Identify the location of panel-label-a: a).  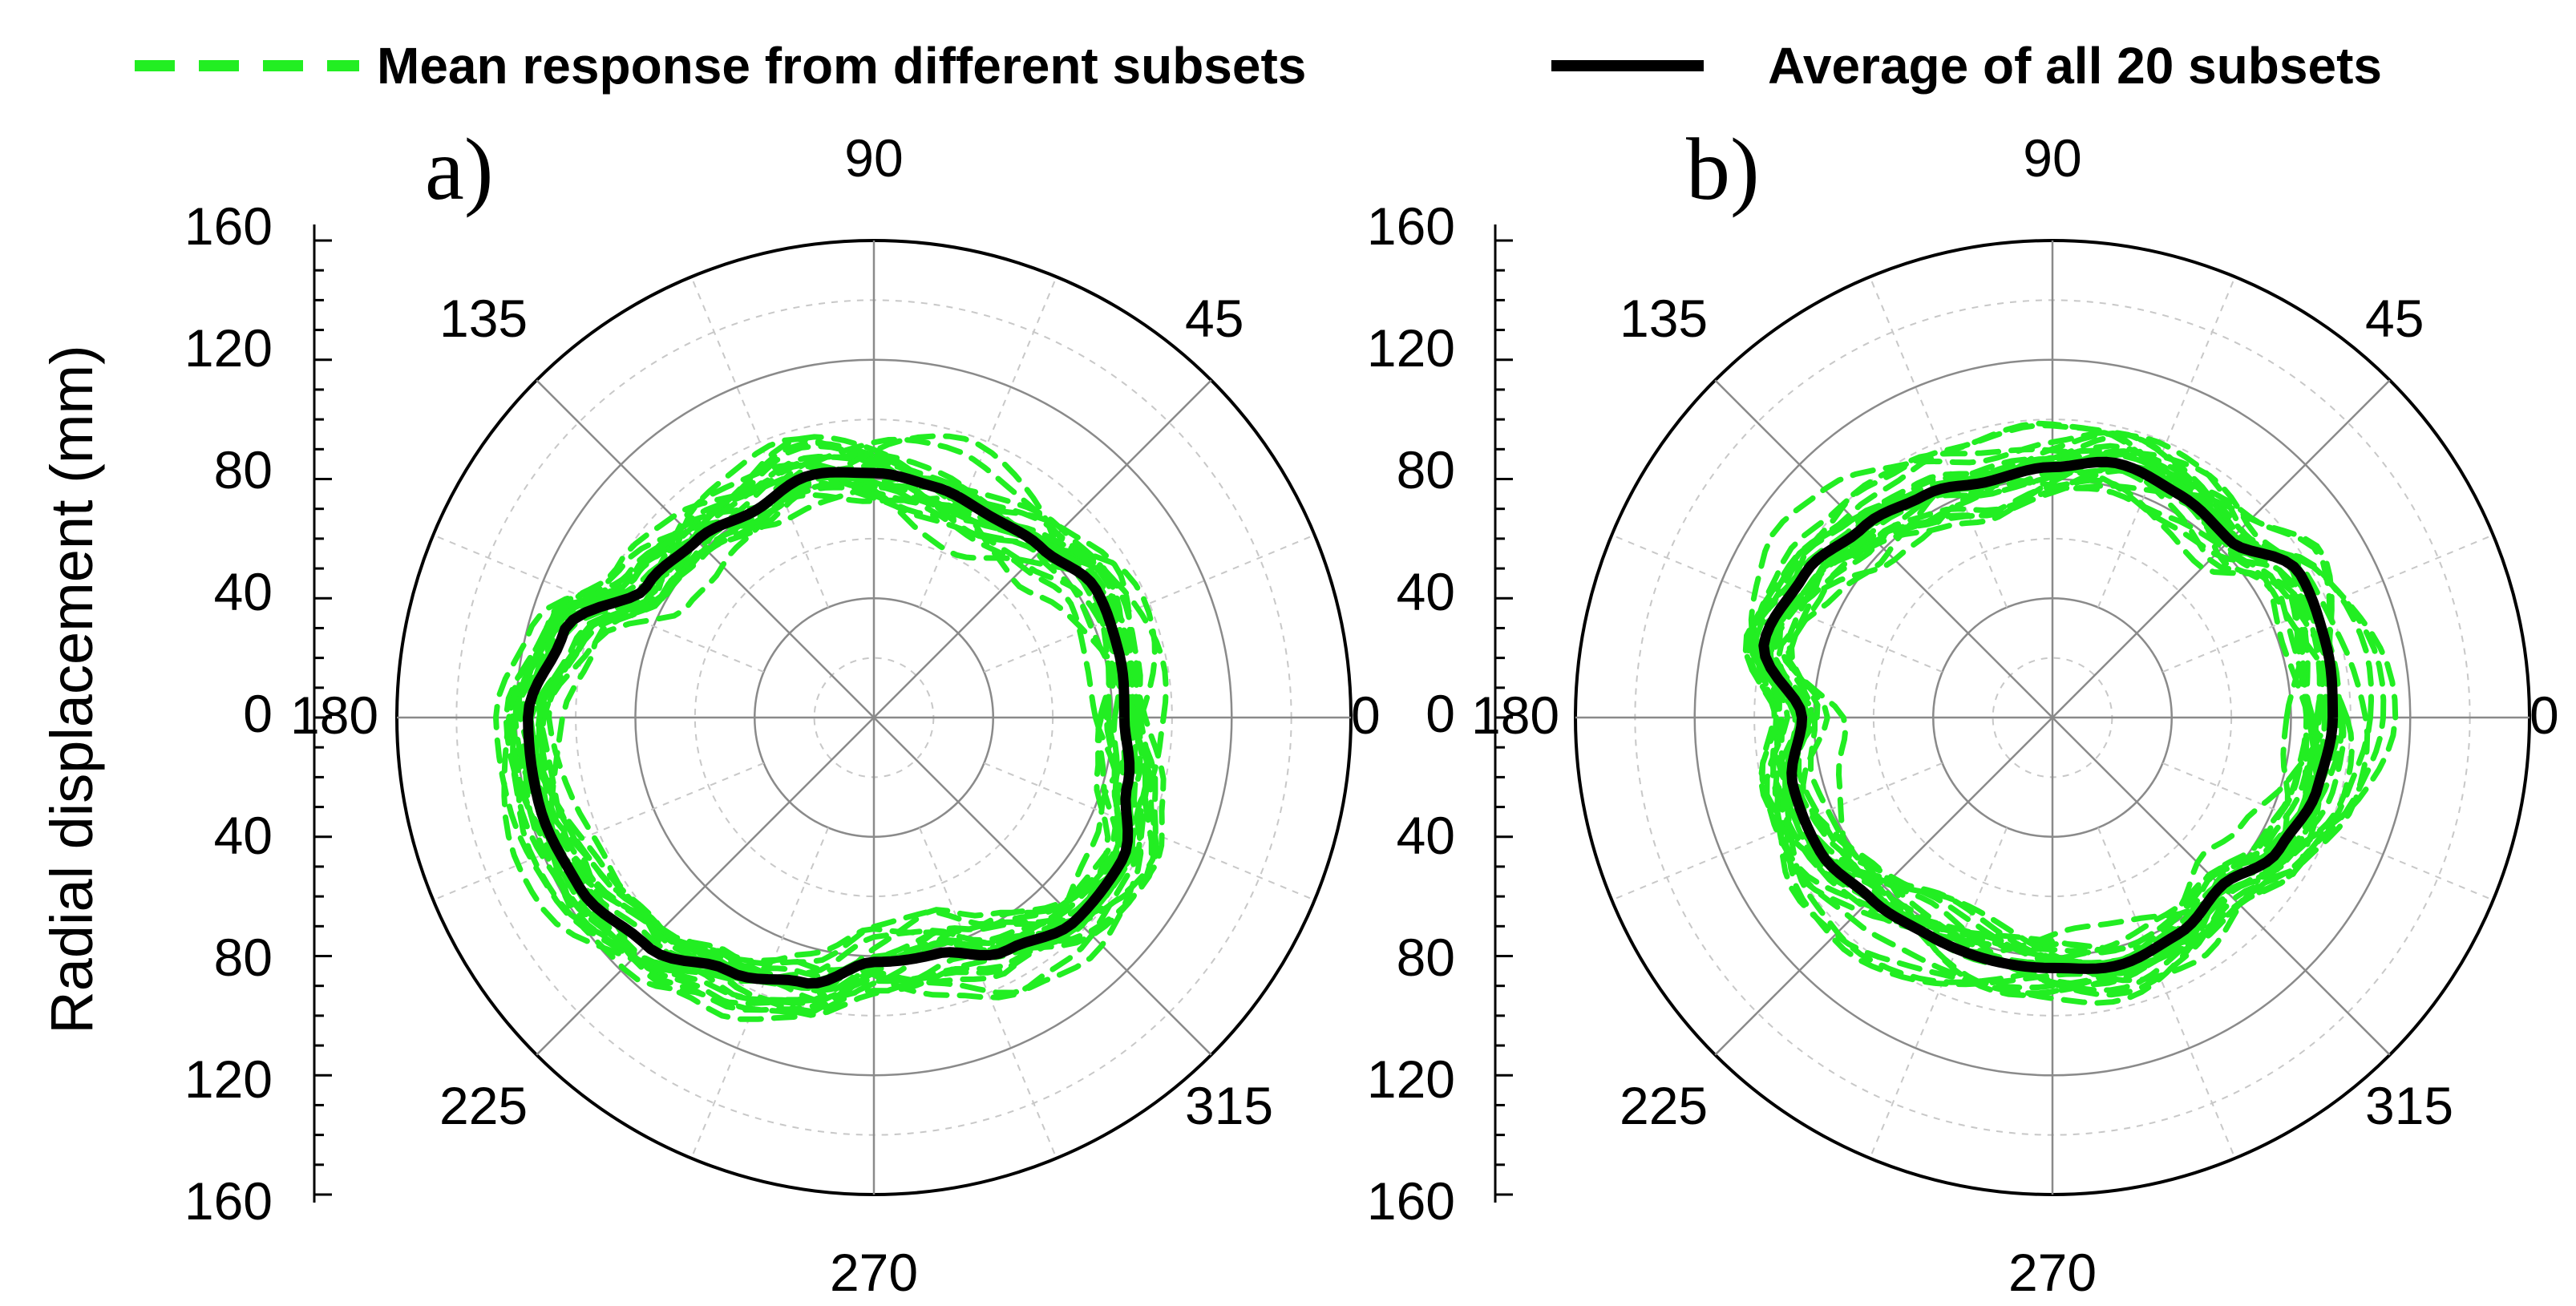
(459, 169).